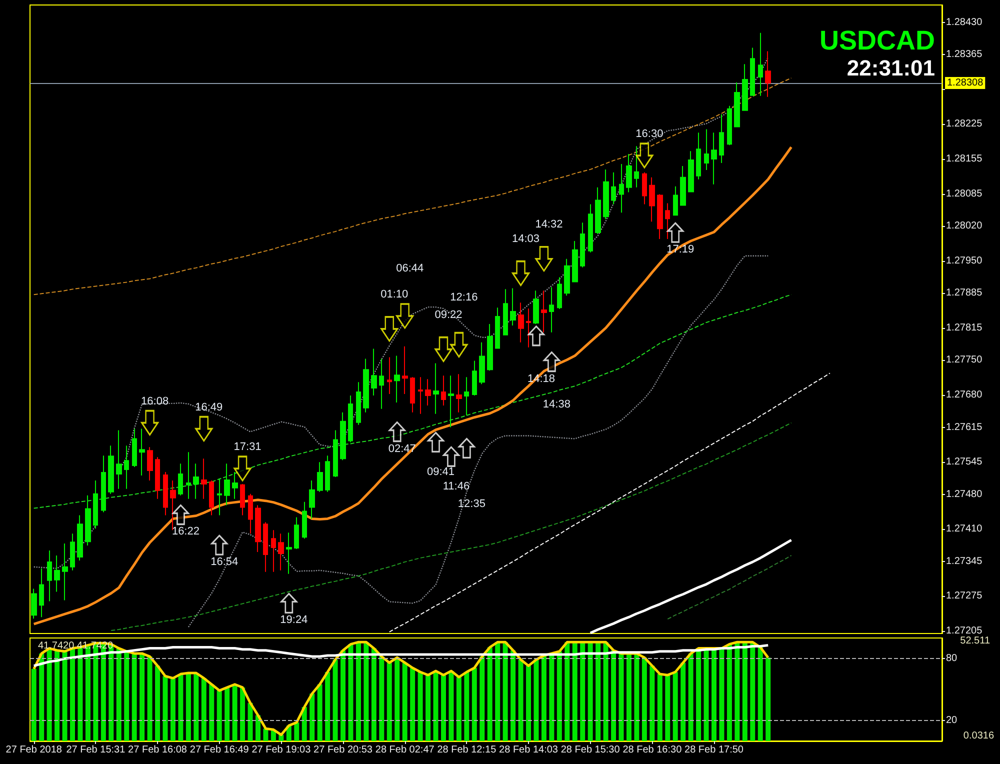 The height and width of the screenshot is (764, 1000). What do you see at coordinates (456, 486) in the screenshot?
I see `annotation: 11:46` at bounding box center [456, 486].